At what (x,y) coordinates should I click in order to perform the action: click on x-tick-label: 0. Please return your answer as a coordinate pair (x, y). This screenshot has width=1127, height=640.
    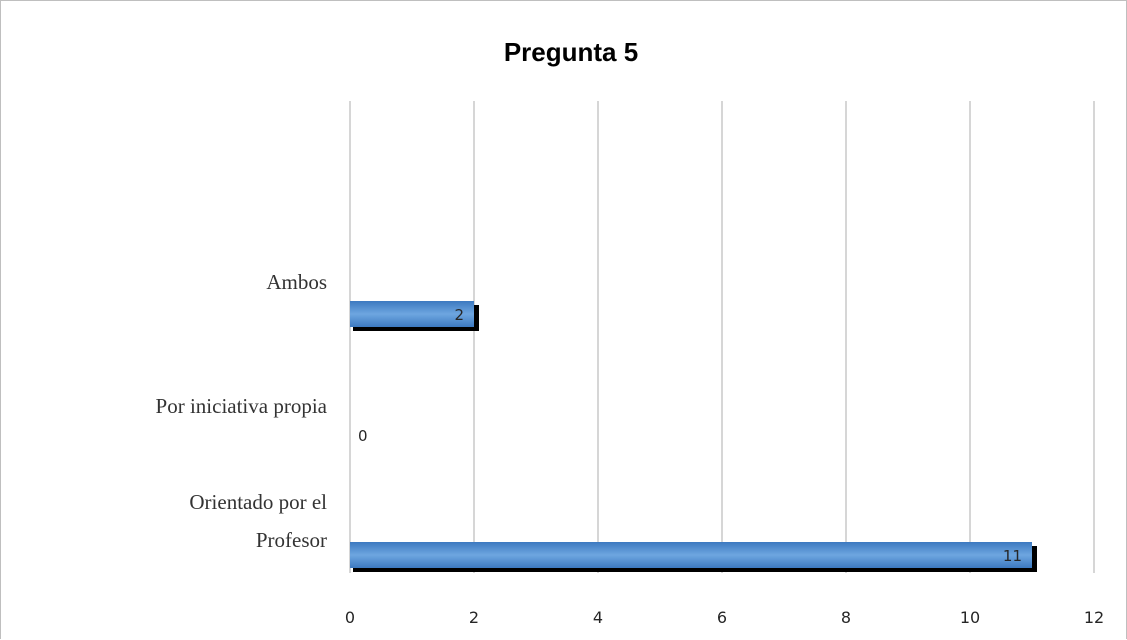
    Looking at the image, I should click on (350, 617).